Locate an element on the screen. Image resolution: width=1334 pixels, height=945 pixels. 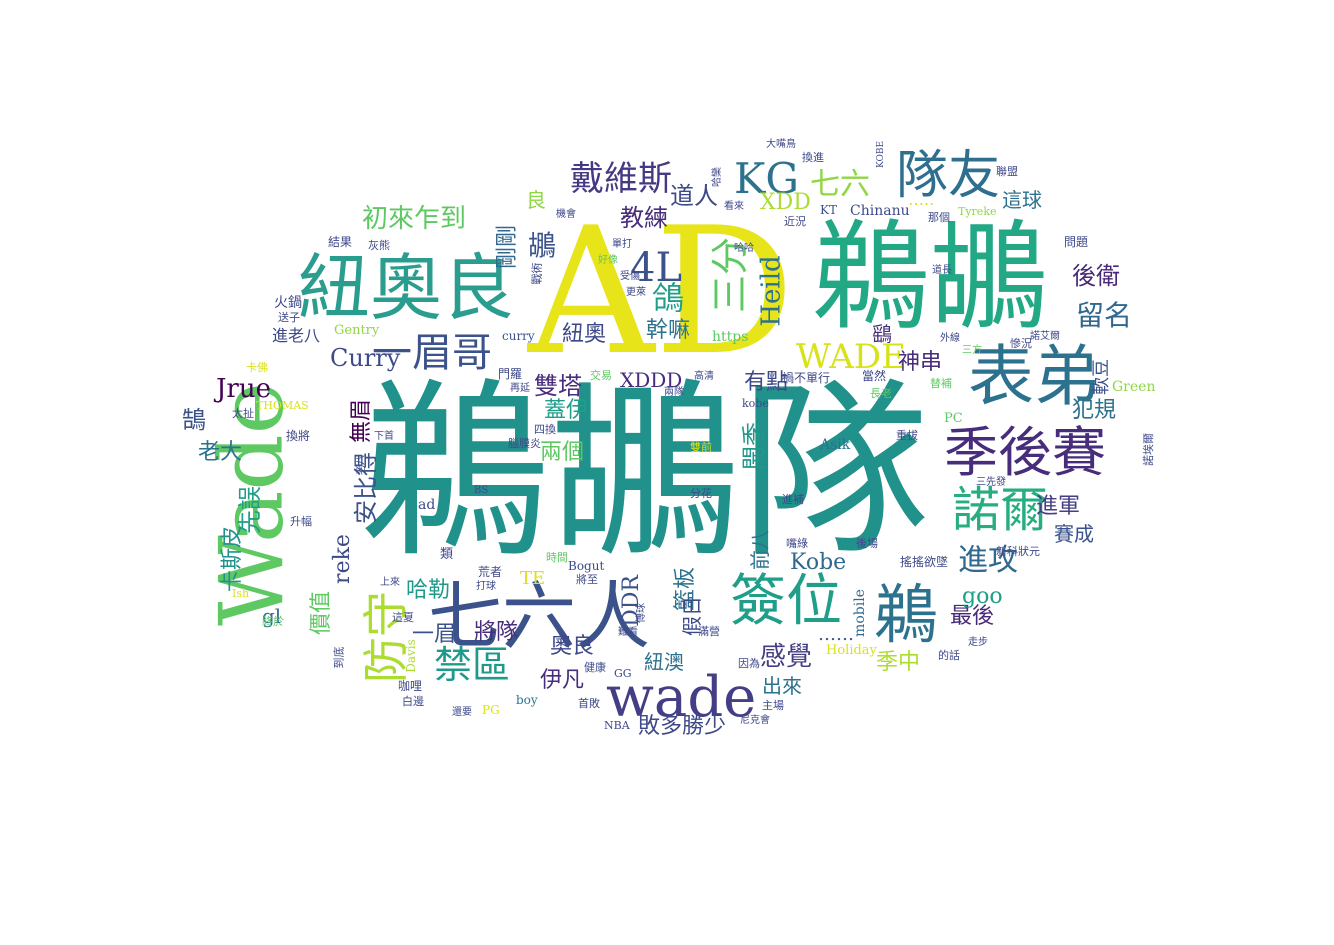
word-coach: 教練 is located at coordinates (644, 218).